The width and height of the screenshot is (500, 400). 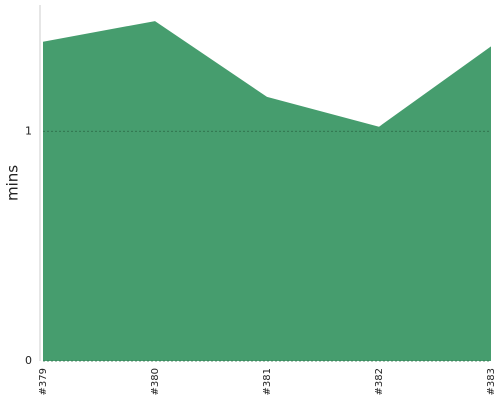 What do you see at coordinates (13, 183) in the screenshot?
I see `y-axis-label: mins` at bounding box center [13, 183].